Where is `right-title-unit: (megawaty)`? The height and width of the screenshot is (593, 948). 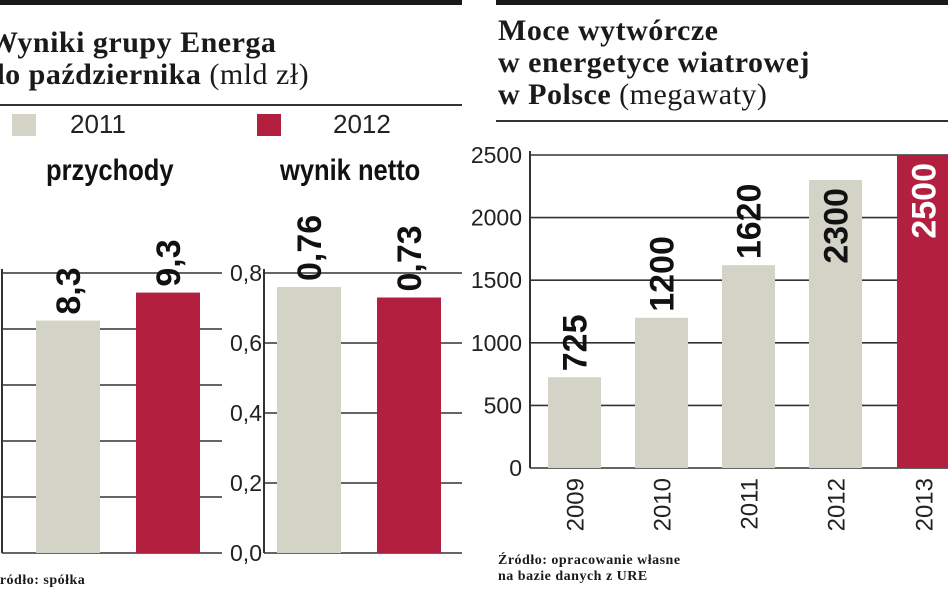 right-title-unit: (megawaty) is located at coordinates (693, 94).